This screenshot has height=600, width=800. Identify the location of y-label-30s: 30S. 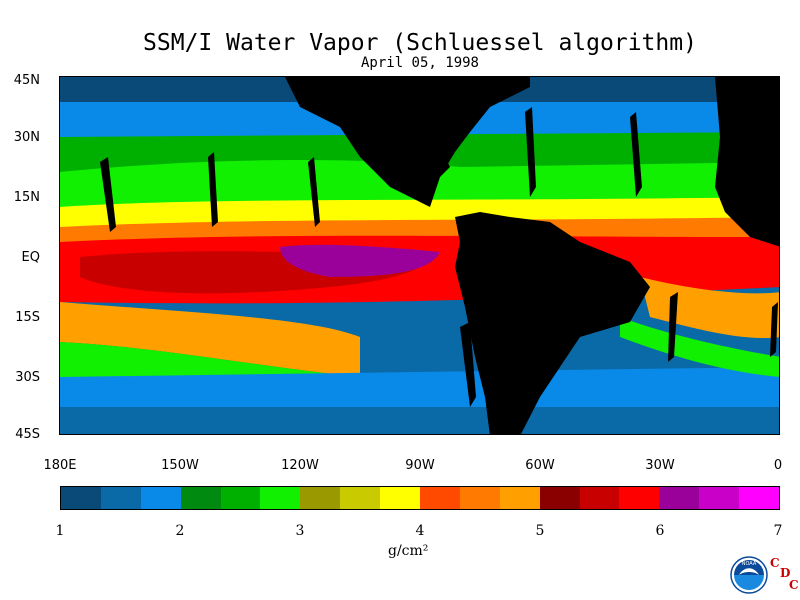
(27, 377).